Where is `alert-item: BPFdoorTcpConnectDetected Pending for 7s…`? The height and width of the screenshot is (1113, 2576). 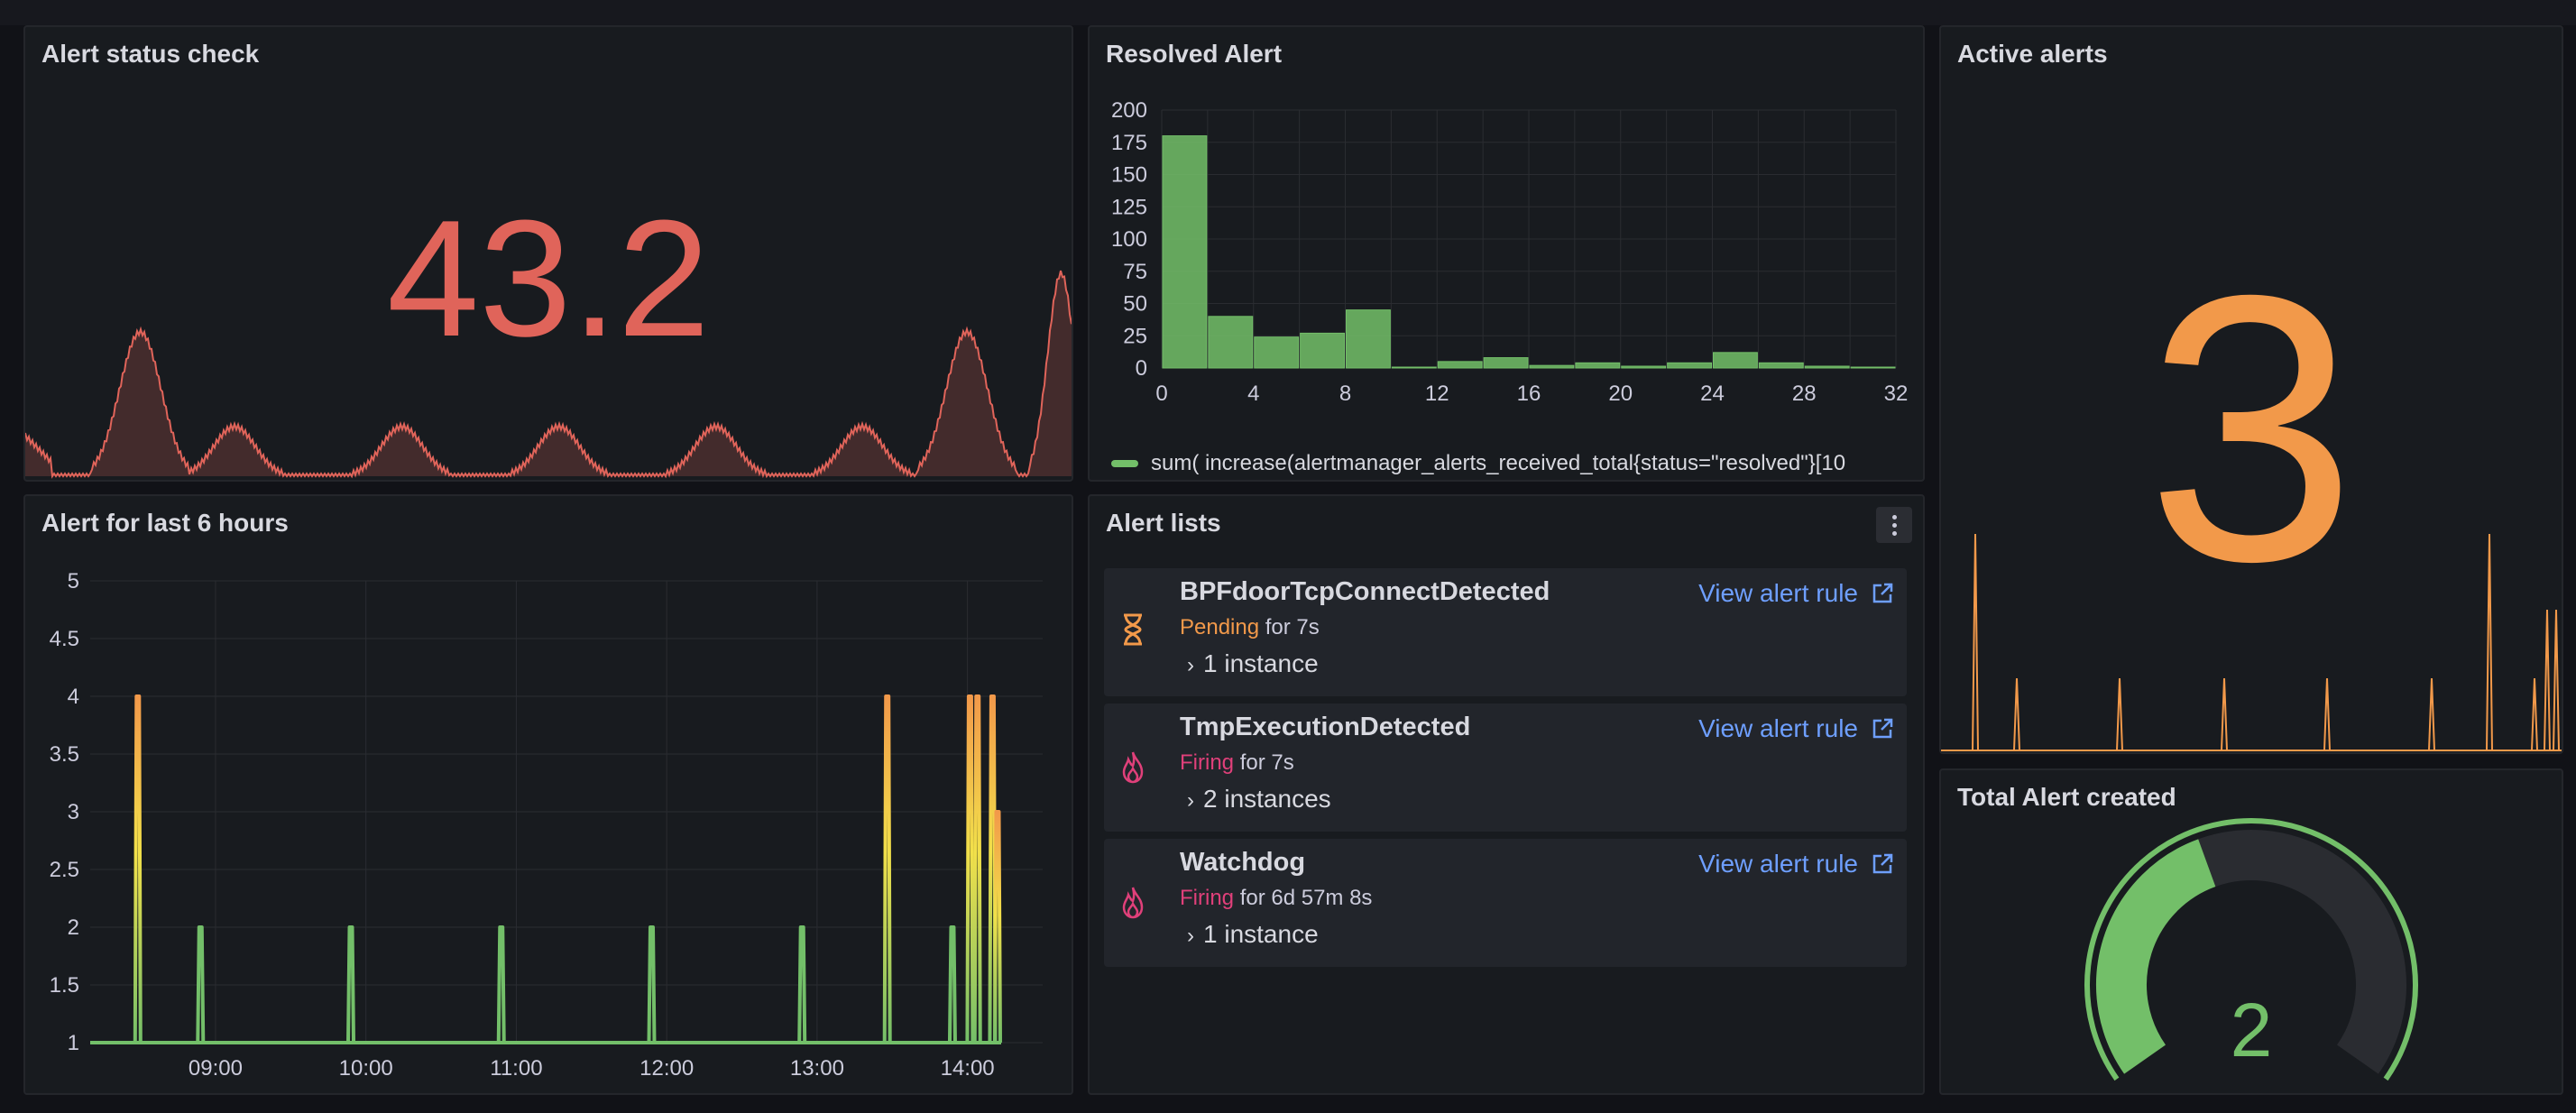 alert-item: BPFdoorTcpConnectDetected Pending for 7s… is located at coordinates (1506, 632).